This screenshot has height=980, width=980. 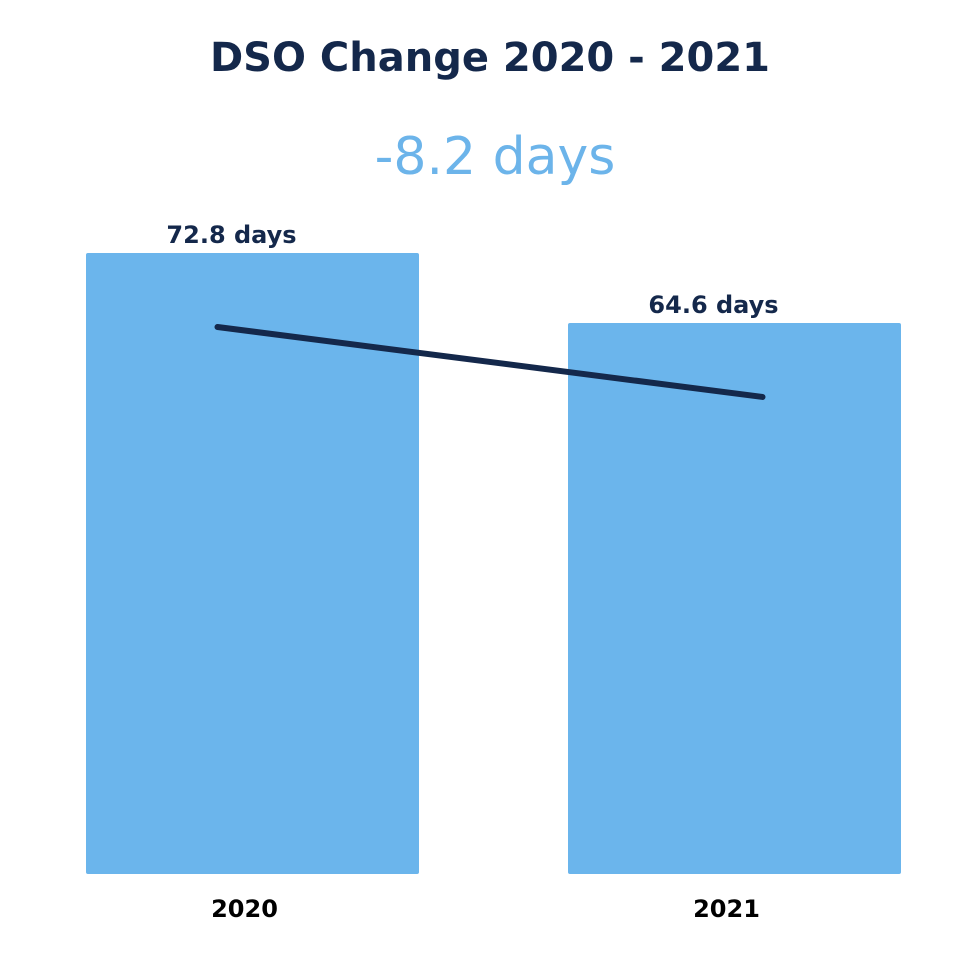 What do you see at coordinates (713, 305) in the screenshot?
I see `value-label: 64.6 days` at bounding box center [713, 305].